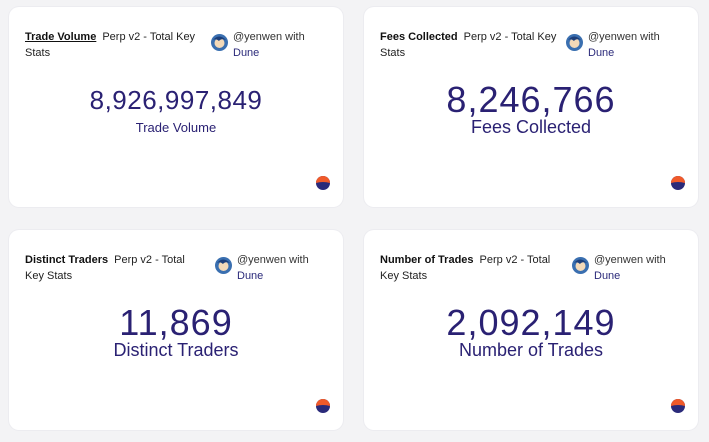 The height and width of the screenshot is (442, 709). Describe the element at coordinates (531, 322) in the screenshot. I see `counter-value: 2,092,149` at that location.